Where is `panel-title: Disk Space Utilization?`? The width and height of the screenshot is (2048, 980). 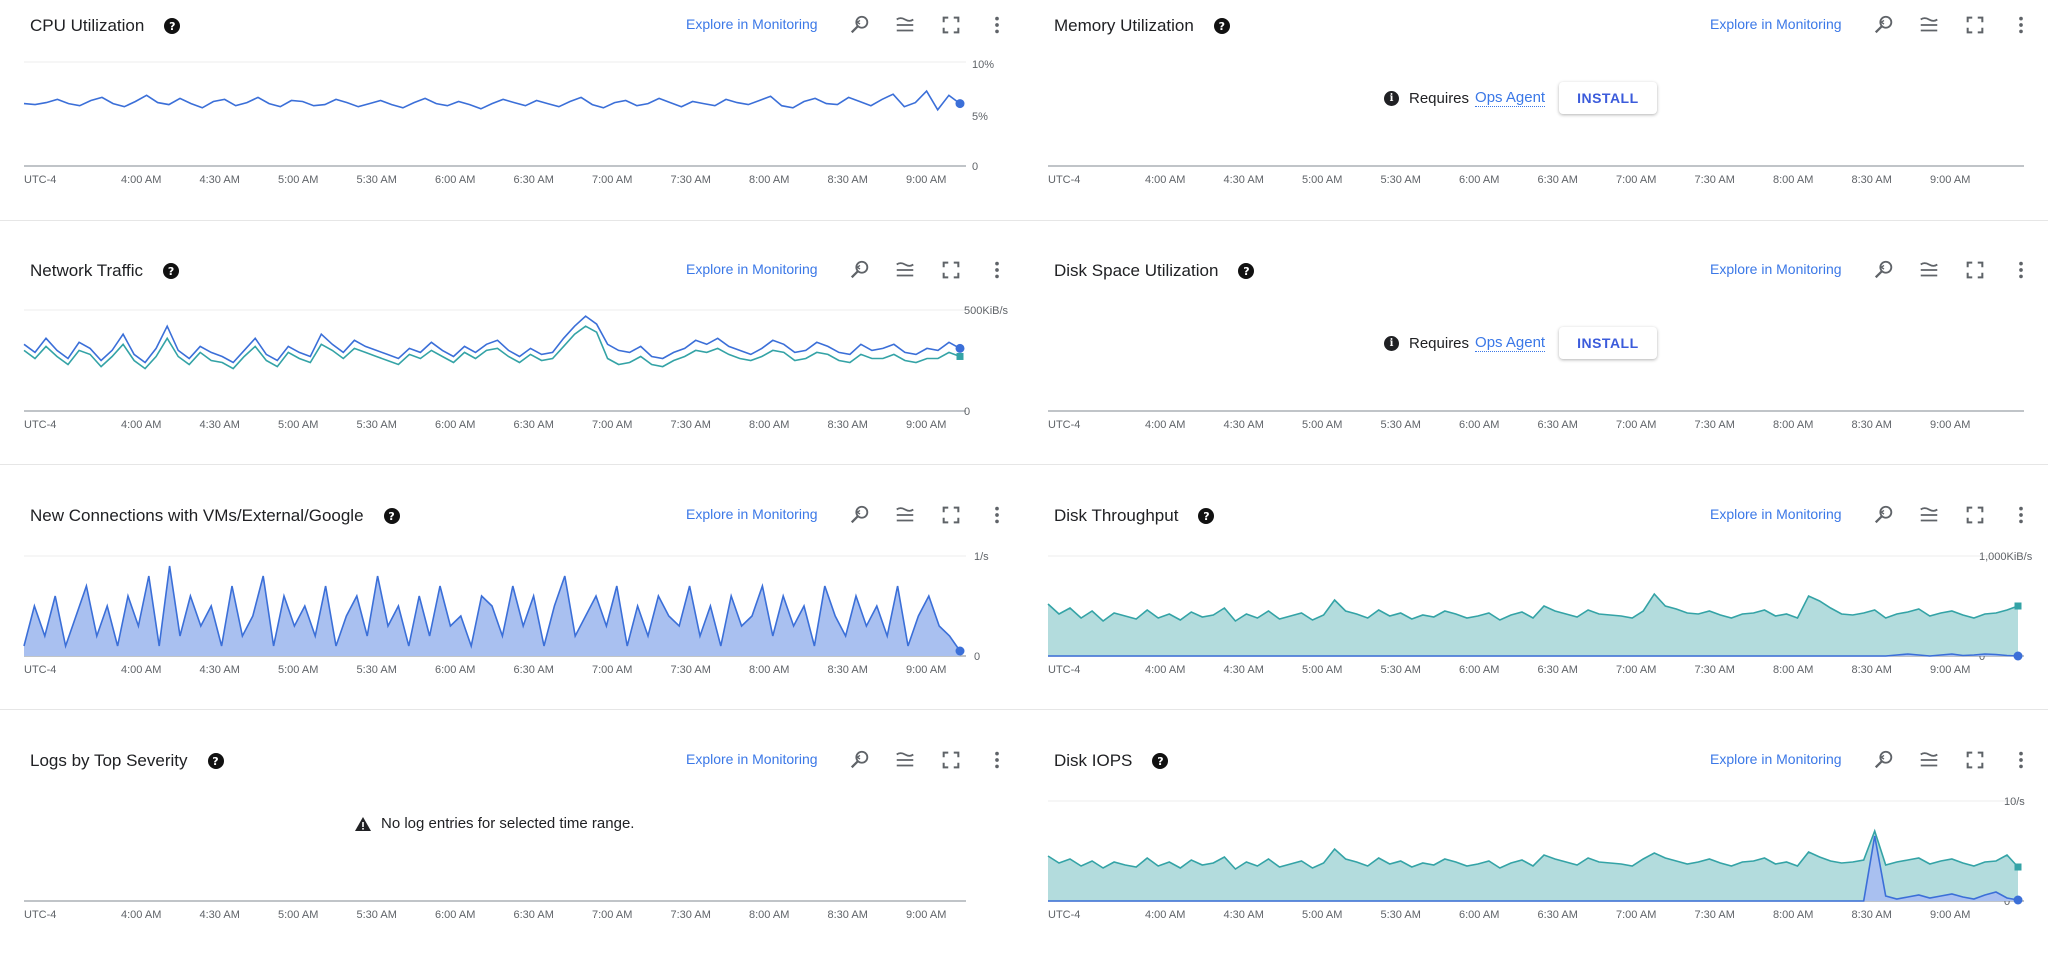
panel-title: Disk Space Utilization? is located at coordinates (1154, 271).